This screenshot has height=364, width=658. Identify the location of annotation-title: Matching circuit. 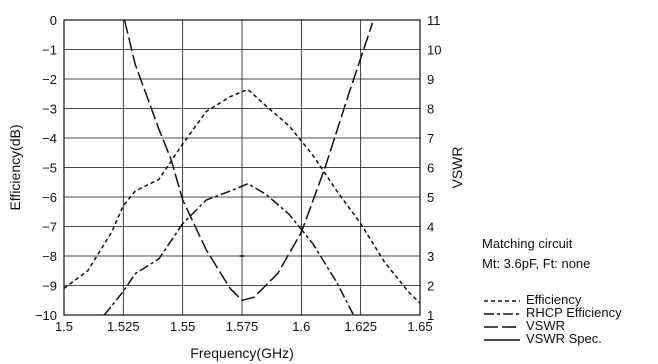
(527, 243).